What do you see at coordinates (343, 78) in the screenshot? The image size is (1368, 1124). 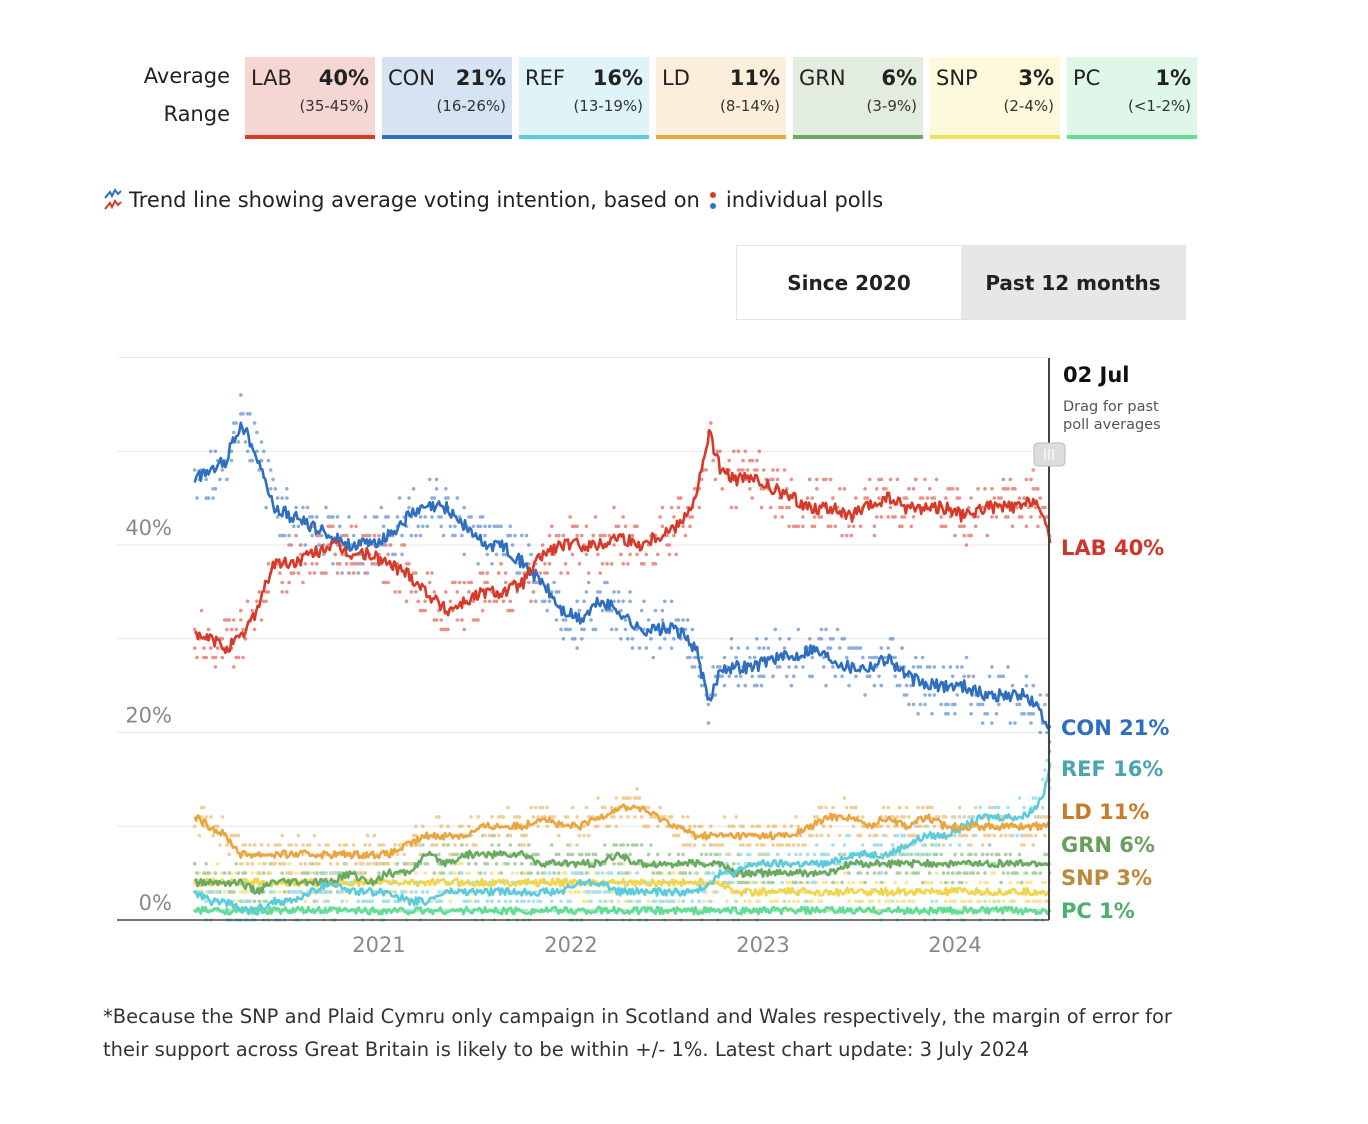 I see `party-average: 40%` at bounding box center [343, 78].